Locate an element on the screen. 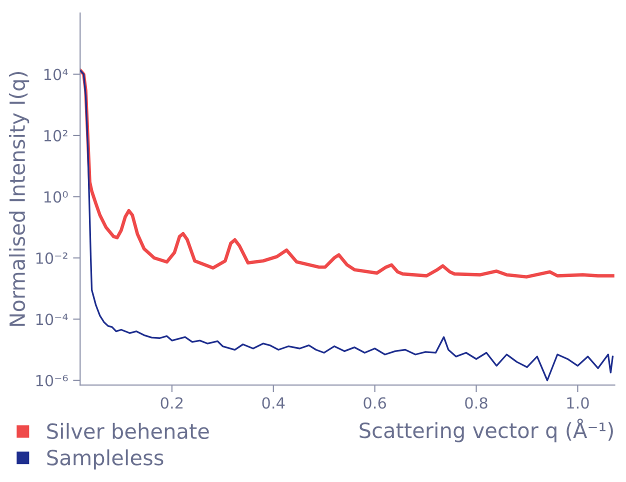 This screenshot has height=482, width=626. x-axis-title: Scattering vector q (Å⁻¹) is located at coordinates (486, 430).